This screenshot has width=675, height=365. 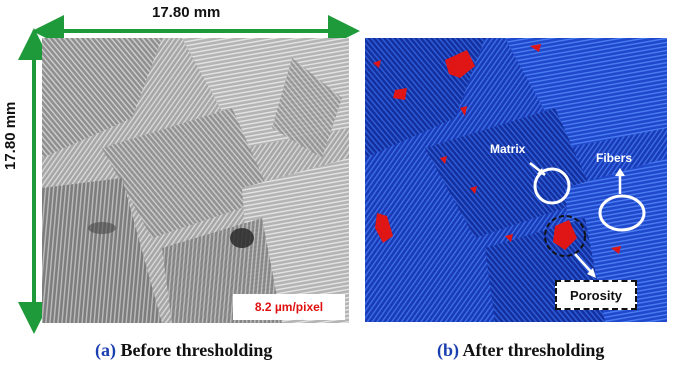 I want to click on caption-before-tag: (a), so click(x=105, y=350).